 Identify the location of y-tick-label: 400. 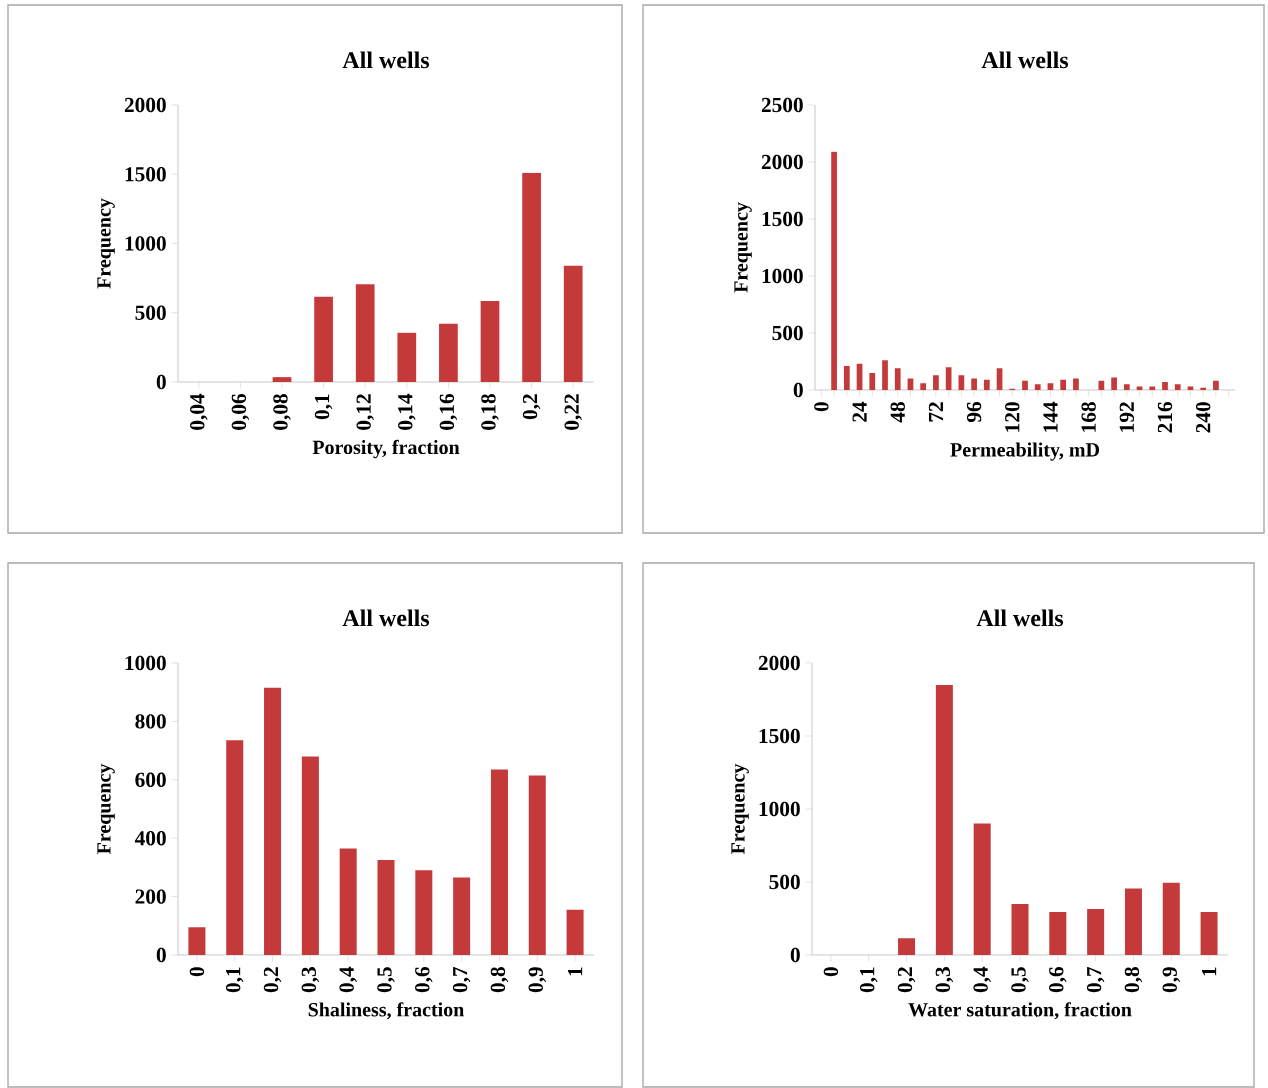
(150, 838).